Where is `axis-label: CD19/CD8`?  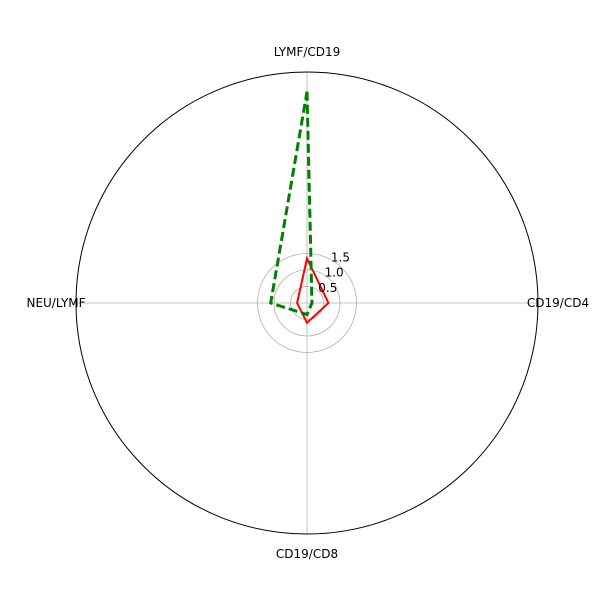 axis-label: CD19/CD8 is located at coordinates (307, 554).